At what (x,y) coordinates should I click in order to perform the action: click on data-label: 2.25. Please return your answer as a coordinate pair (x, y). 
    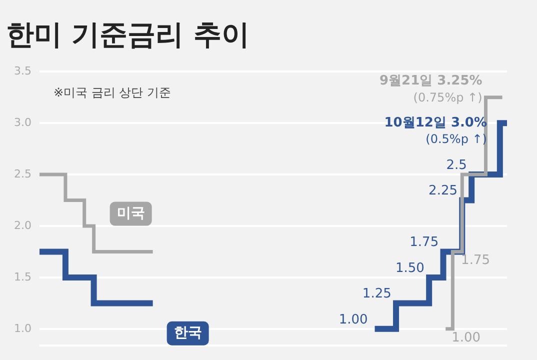
    Looking at the image, I should click on (443, 191).